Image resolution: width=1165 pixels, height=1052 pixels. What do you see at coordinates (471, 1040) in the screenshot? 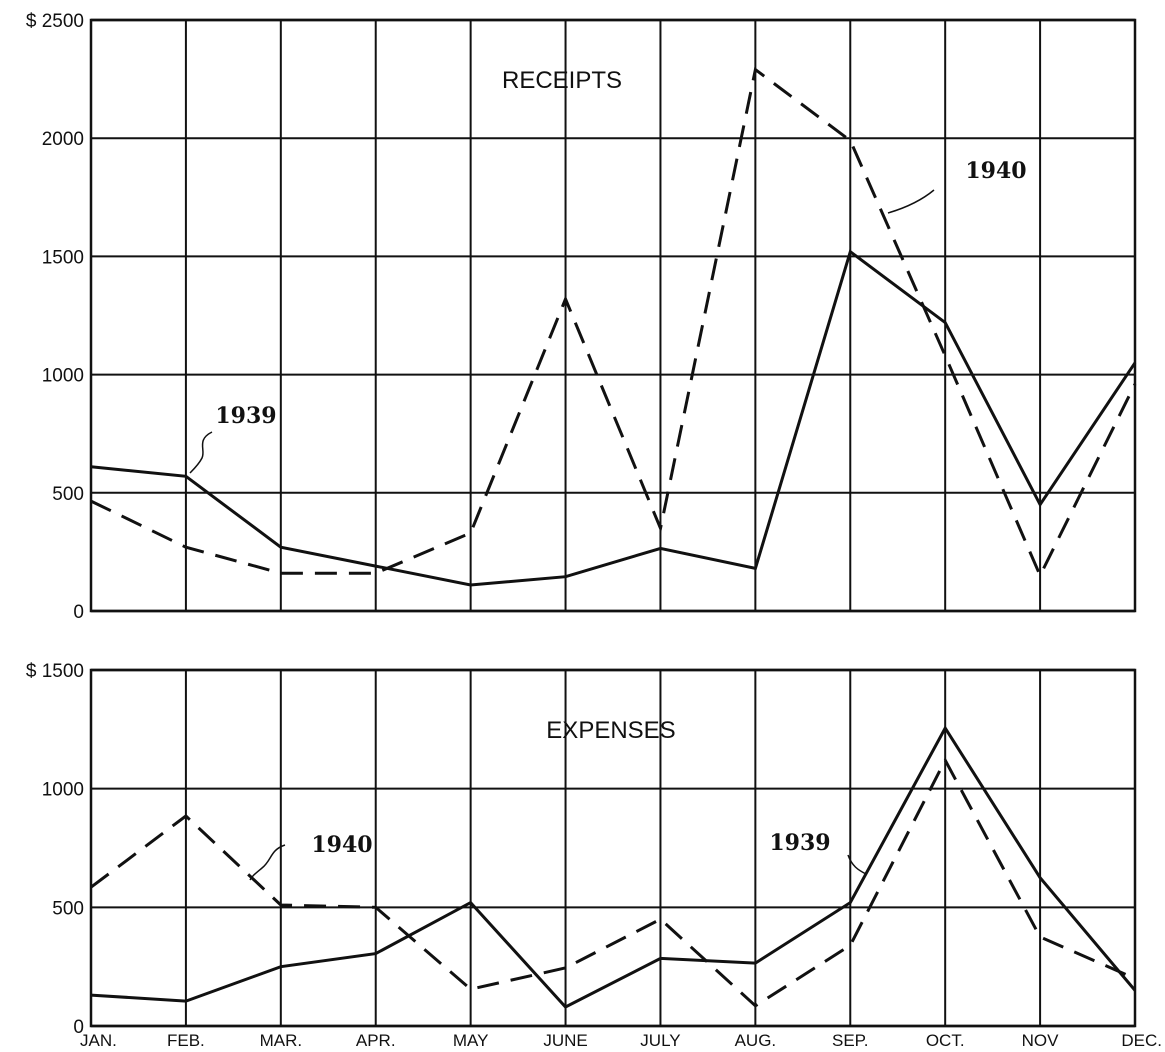
I see `x-tick-label: MAY` at bounding box center [471, 1040].